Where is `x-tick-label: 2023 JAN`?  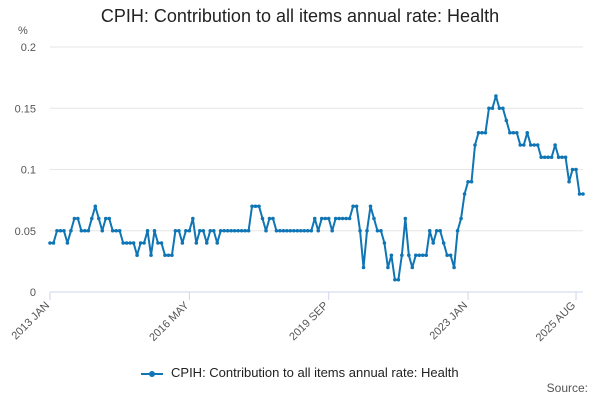
x-tick-label: 2023 JAN is located at coordinates (449, 321).